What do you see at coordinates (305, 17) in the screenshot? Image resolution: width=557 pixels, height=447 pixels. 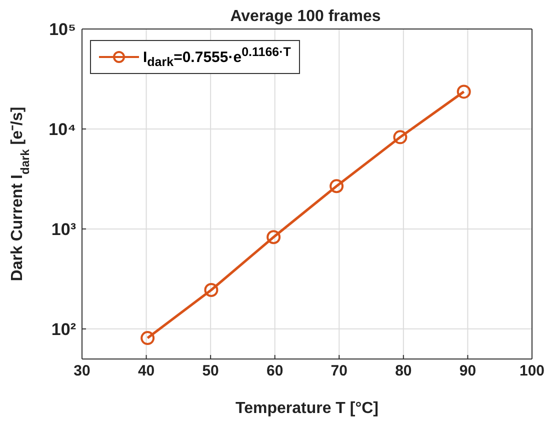 I see `chart-title: Average 100 frames` at bounding box center [305, 17].